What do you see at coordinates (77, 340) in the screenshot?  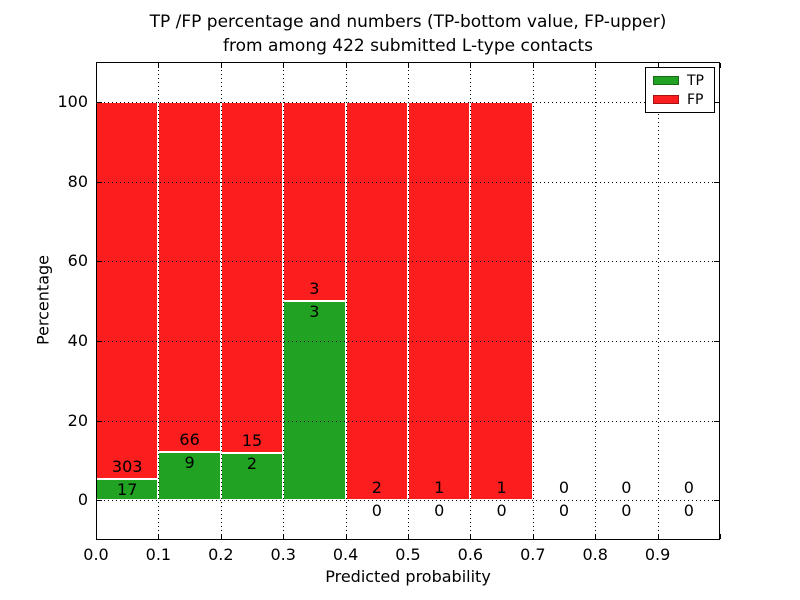 I see `y-tick-label: 40` at bounding box center [77, 340].